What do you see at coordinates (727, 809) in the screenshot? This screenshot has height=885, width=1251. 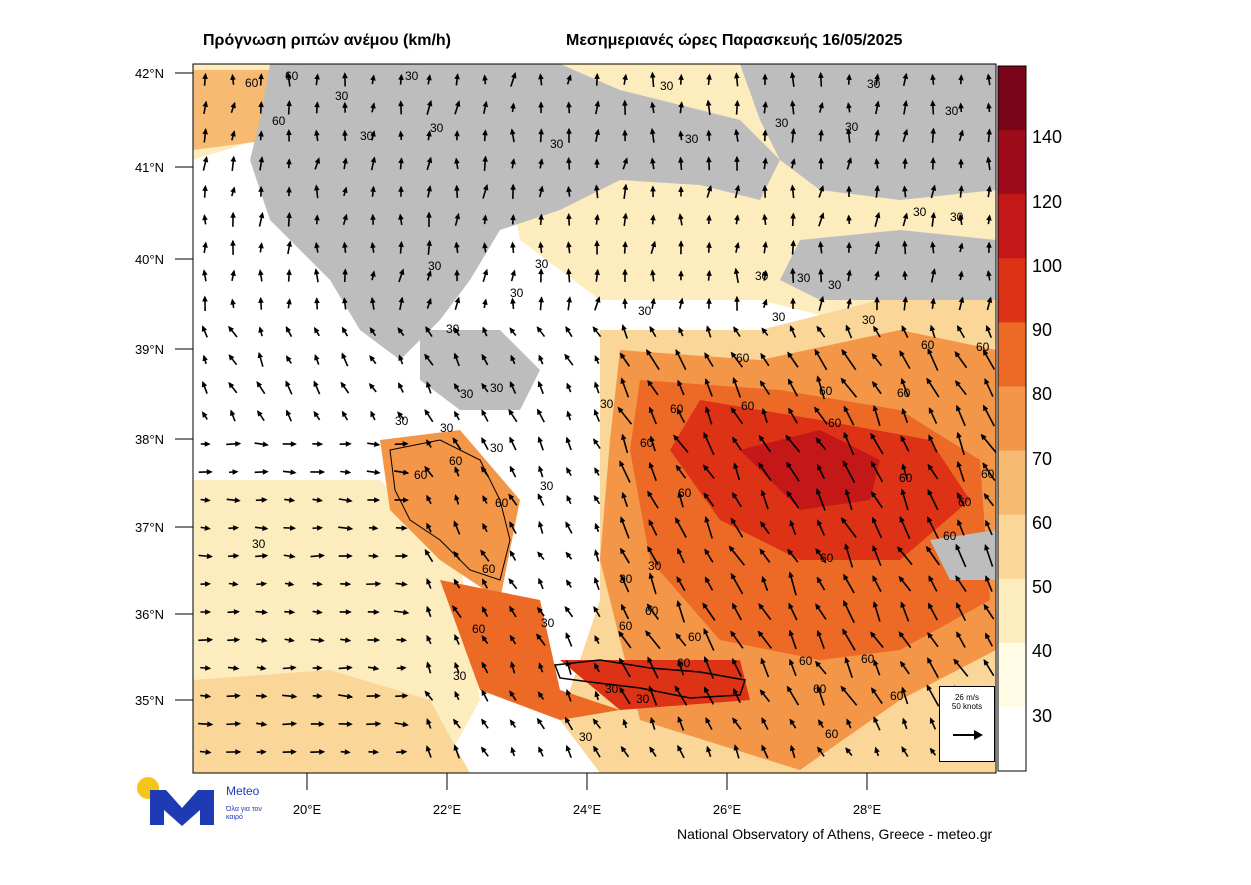 I see `lon-label: 26°E` at bounding box center [727, 809].